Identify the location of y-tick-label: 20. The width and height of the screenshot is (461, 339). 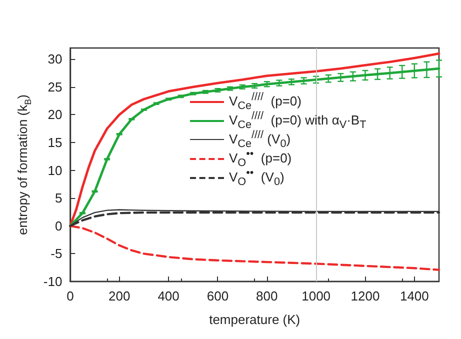
(55, 114).